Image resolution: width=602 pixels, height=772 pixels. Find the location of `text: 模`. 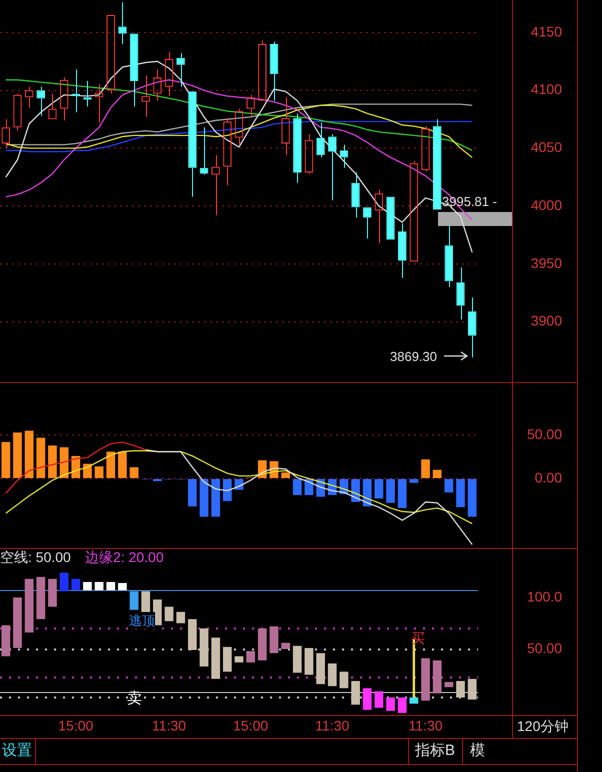

text: 模 is located at coordinates (477, 750).